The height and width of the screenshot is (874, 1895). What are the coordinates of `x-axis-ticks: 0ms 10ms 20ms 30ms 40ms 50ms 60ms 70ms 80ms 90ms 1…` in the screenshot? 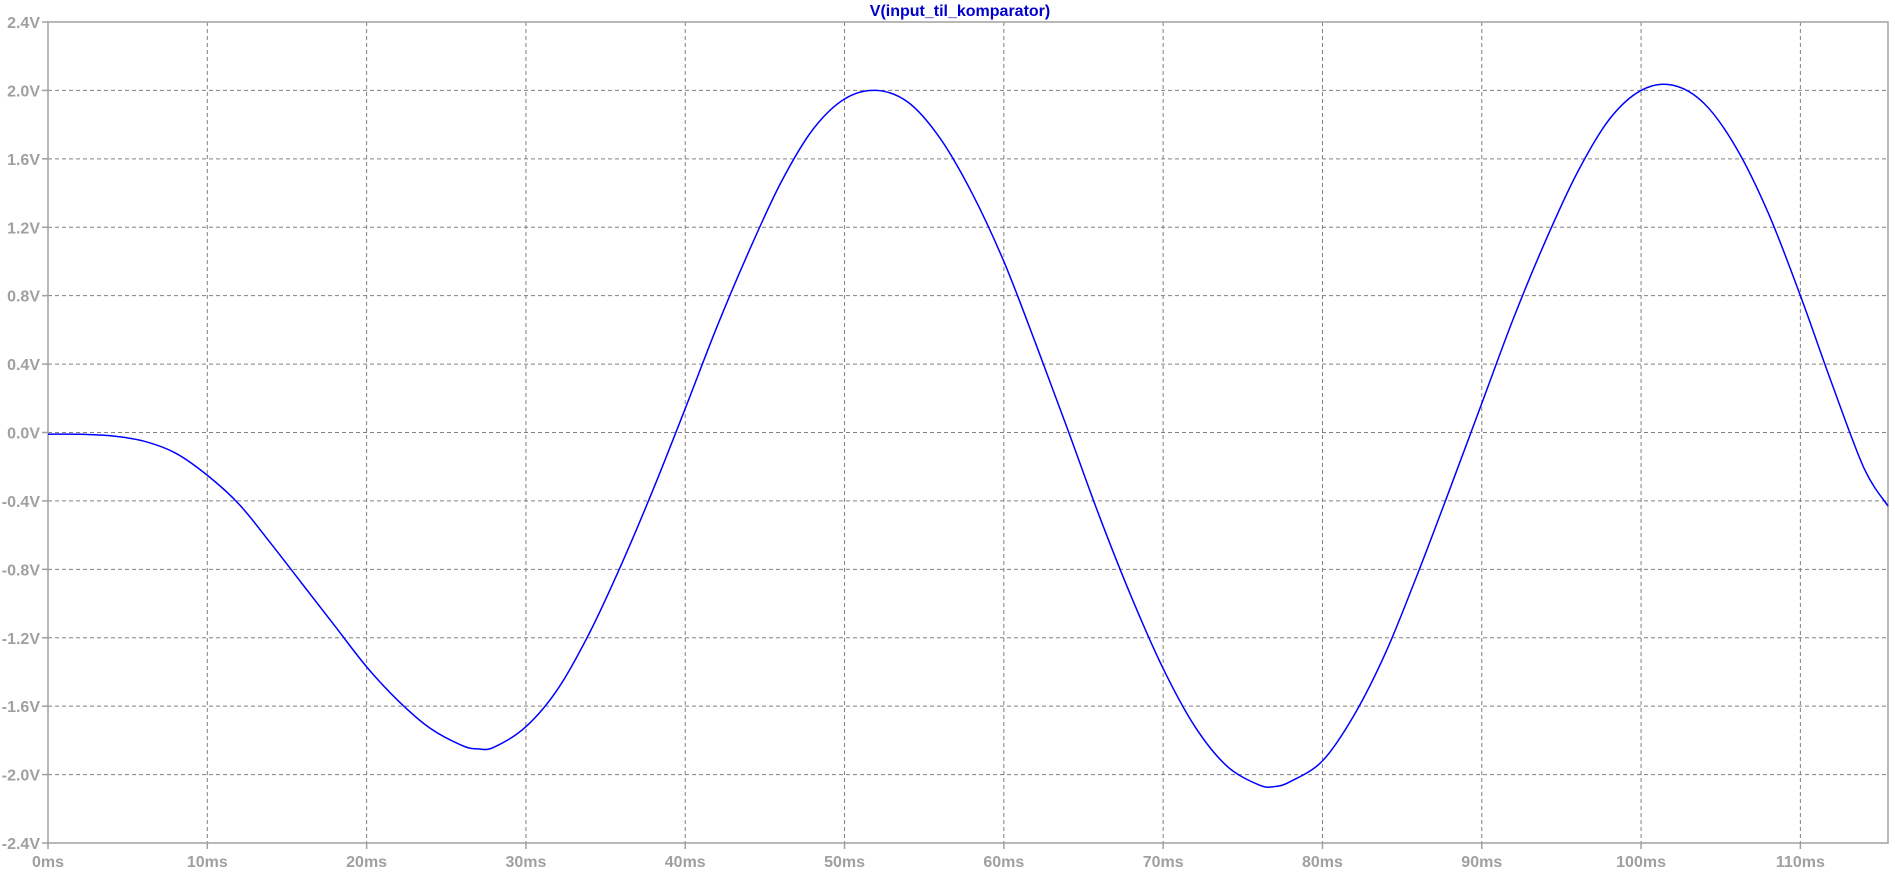 It's located at (928, 857).